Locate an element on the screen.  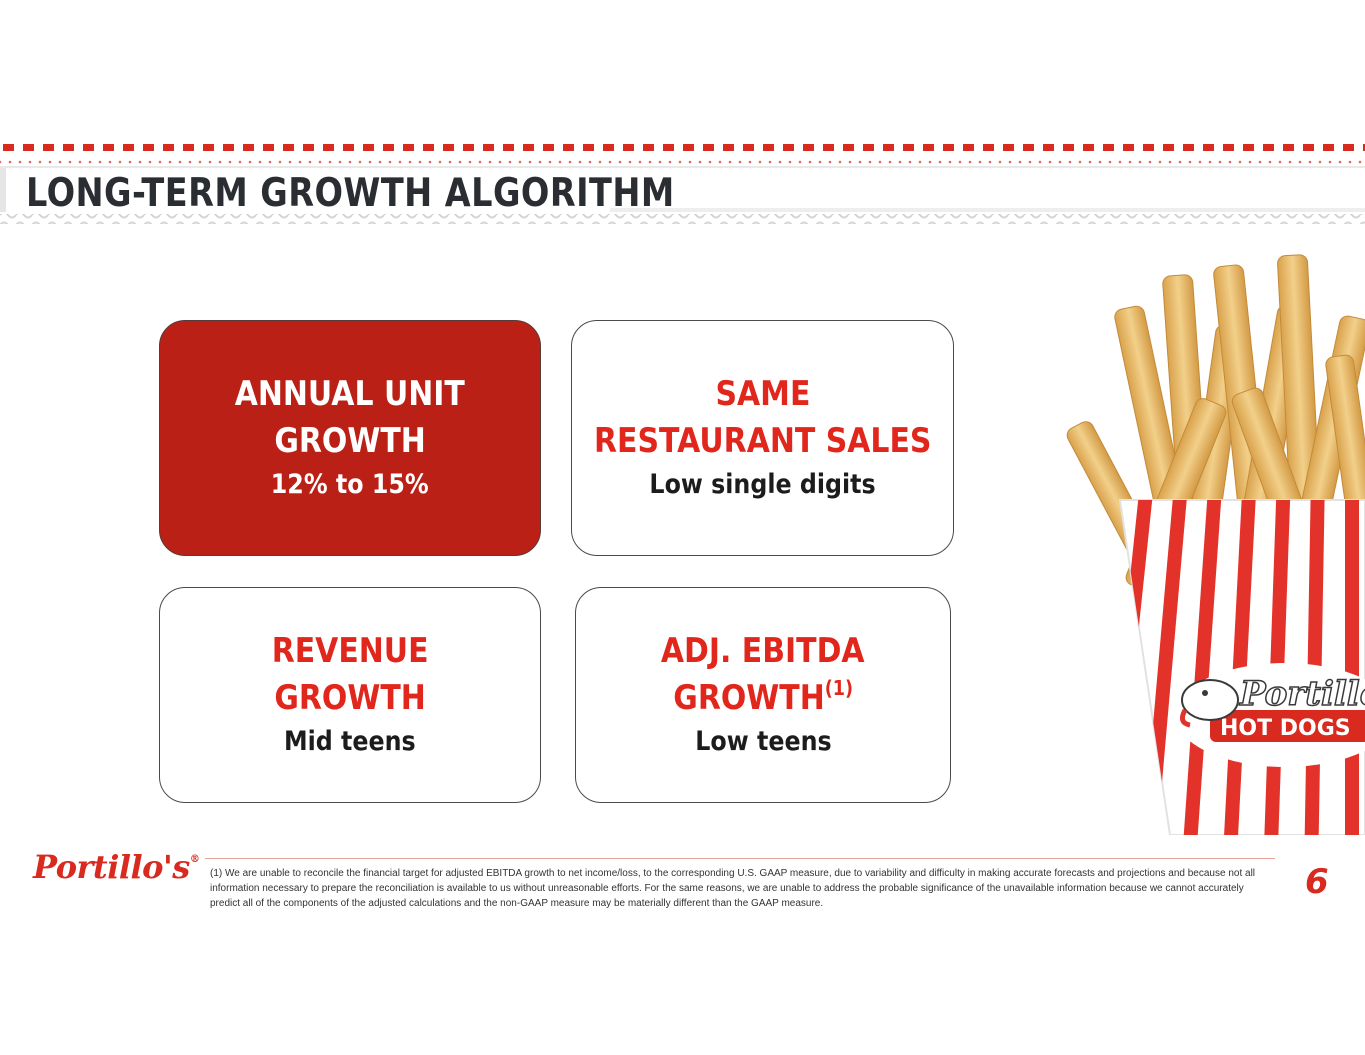
card-title-line: SAME is located at coordinates (762, 394).